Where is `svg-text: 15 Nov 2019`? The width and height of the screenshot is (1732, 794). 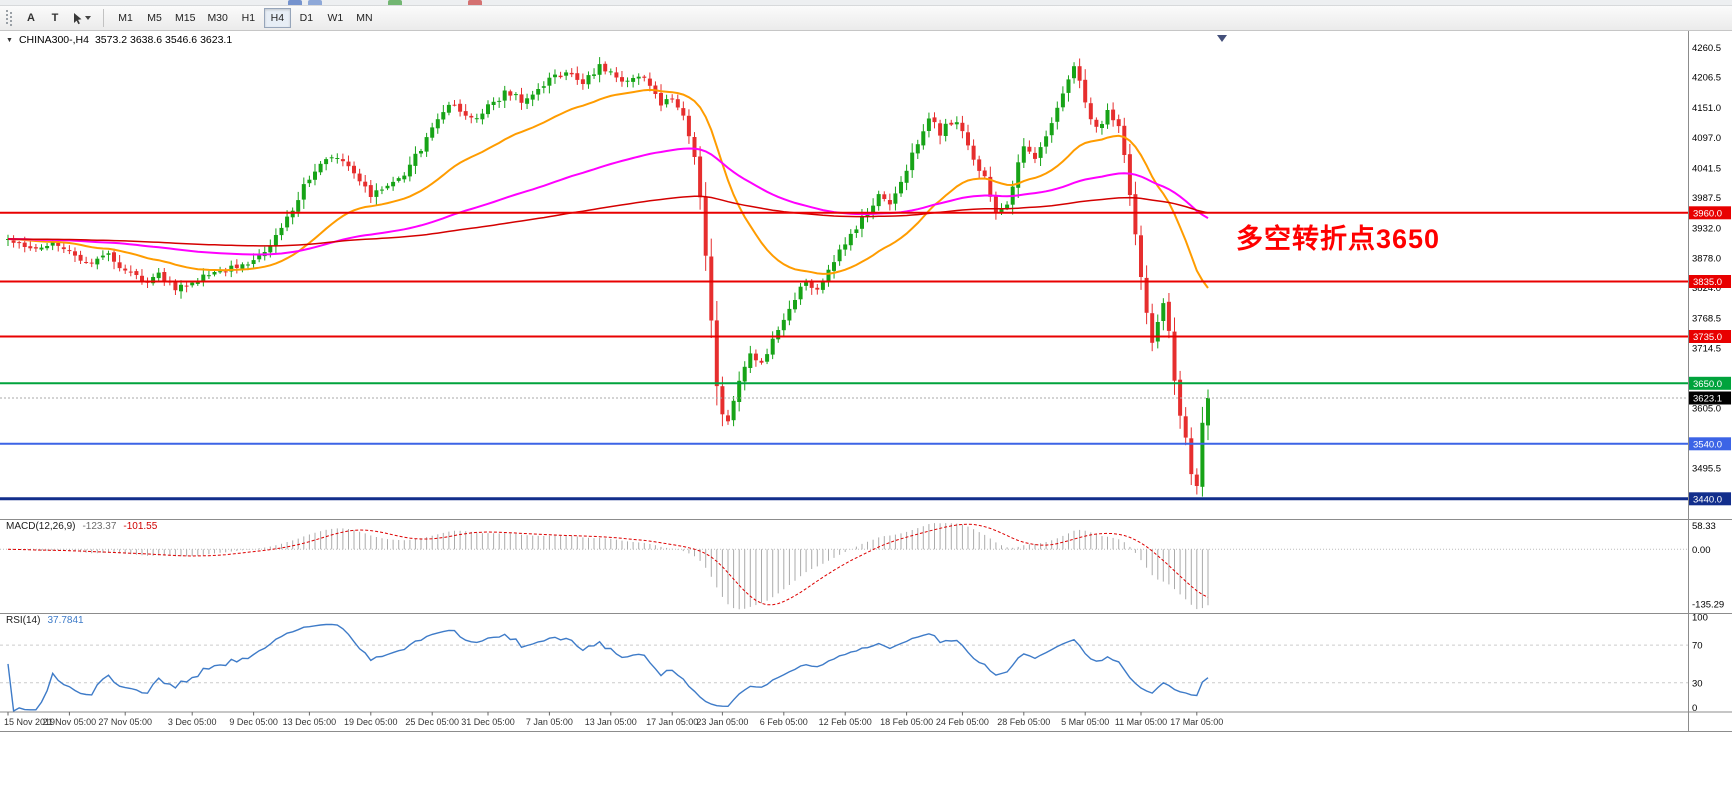
svg-text: 15 Nov 2019 is located at coordinates (29, 722).